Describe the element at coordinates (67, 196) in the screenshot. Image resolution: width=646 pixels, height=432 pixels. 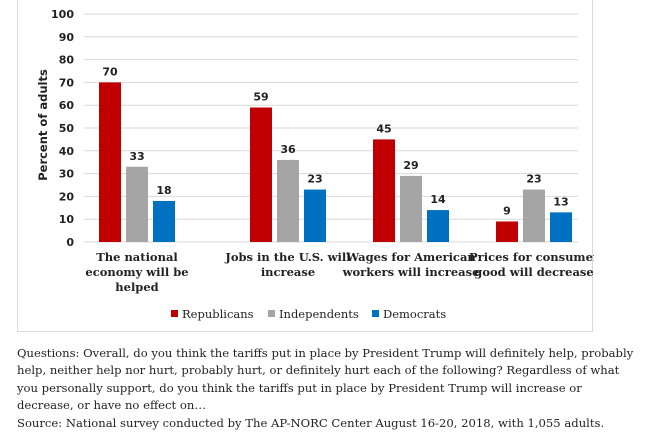
I see `y-tick-label: 20` at that location.